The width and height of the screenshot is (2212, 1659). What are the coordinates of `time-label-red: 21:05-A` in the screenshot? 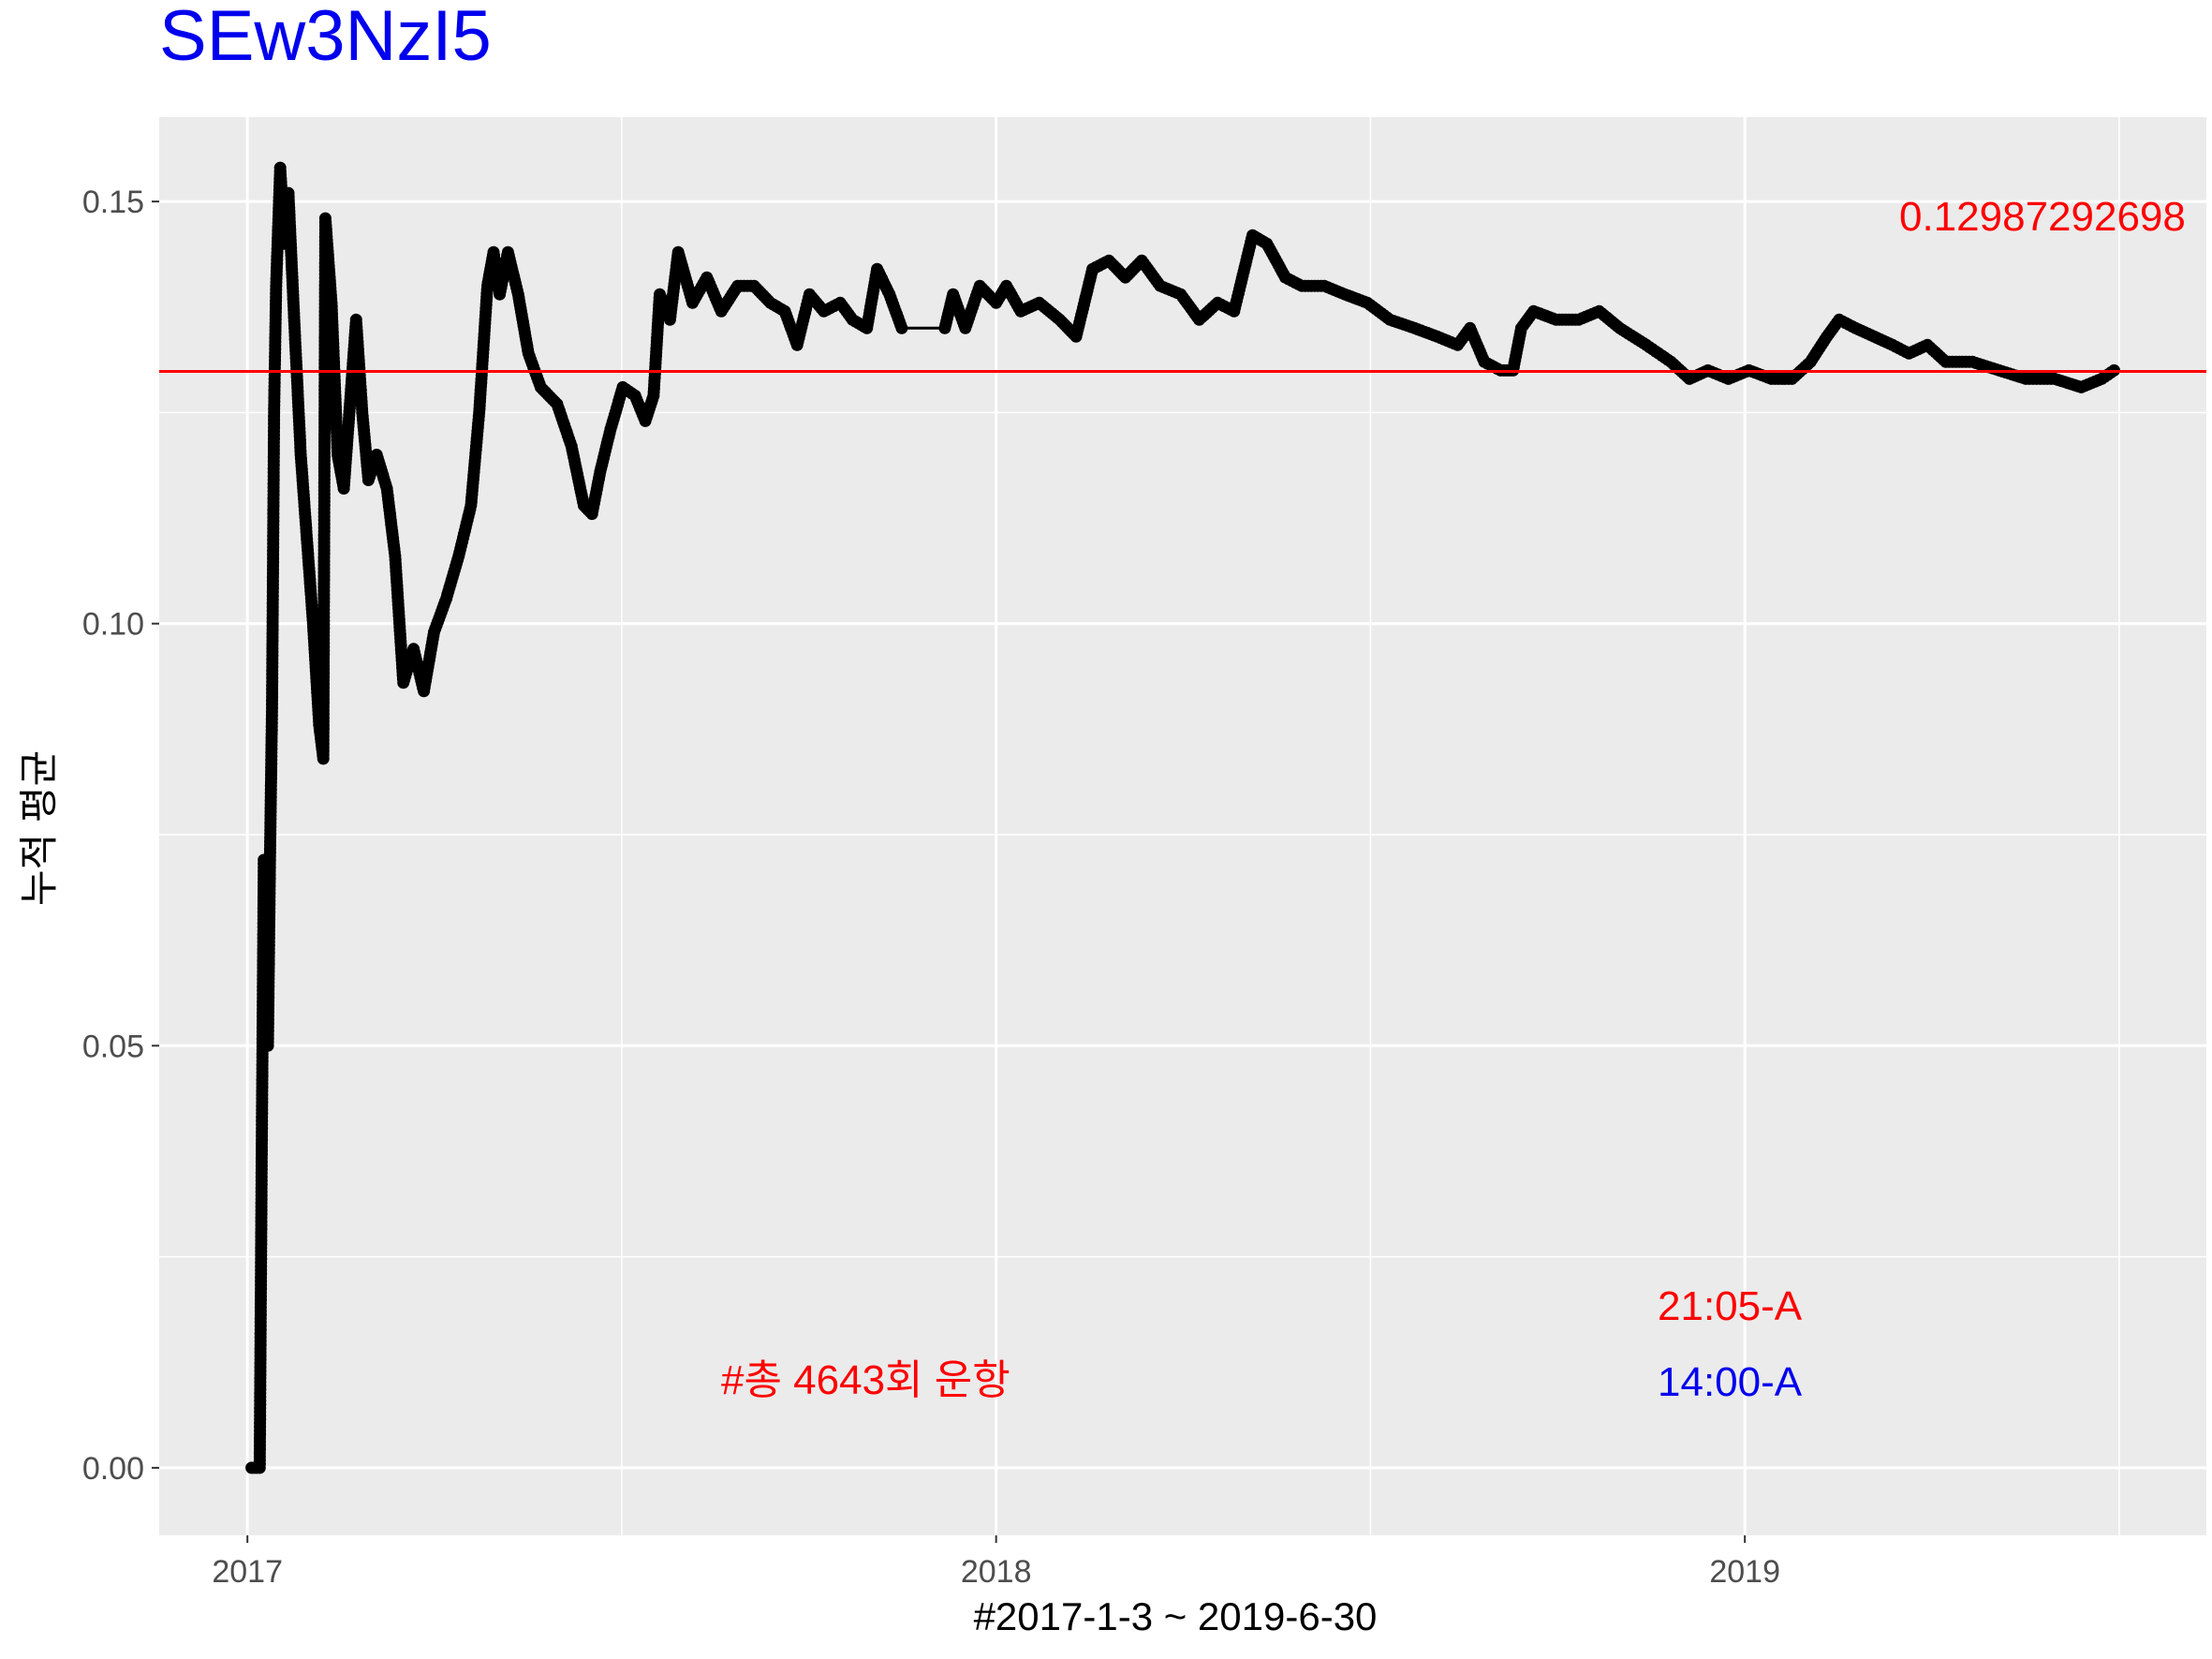 It's located at (1731, 1306).